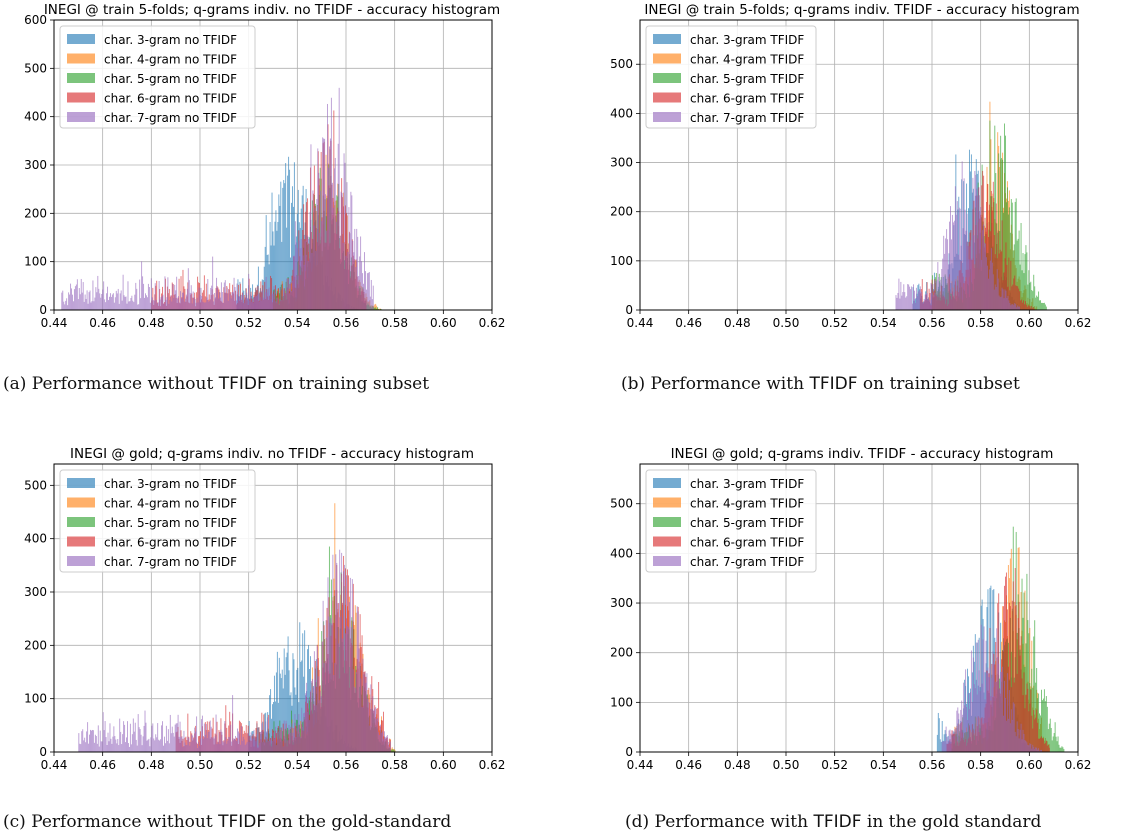 The image size is (1123, 838). Describe the element at coordinates (394, 765) in the screenshot. I see `x-tick-label: 0.58` at that location.